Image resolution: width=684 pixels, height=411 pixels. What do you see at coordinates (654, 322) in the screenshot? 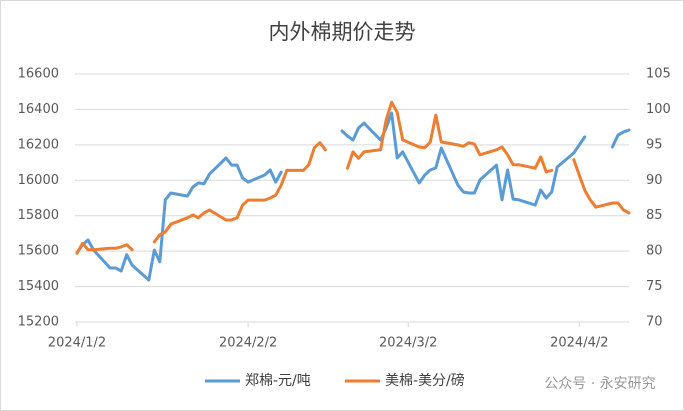
I see `y2-tick-label: 70` at bounding box center [654, 322].